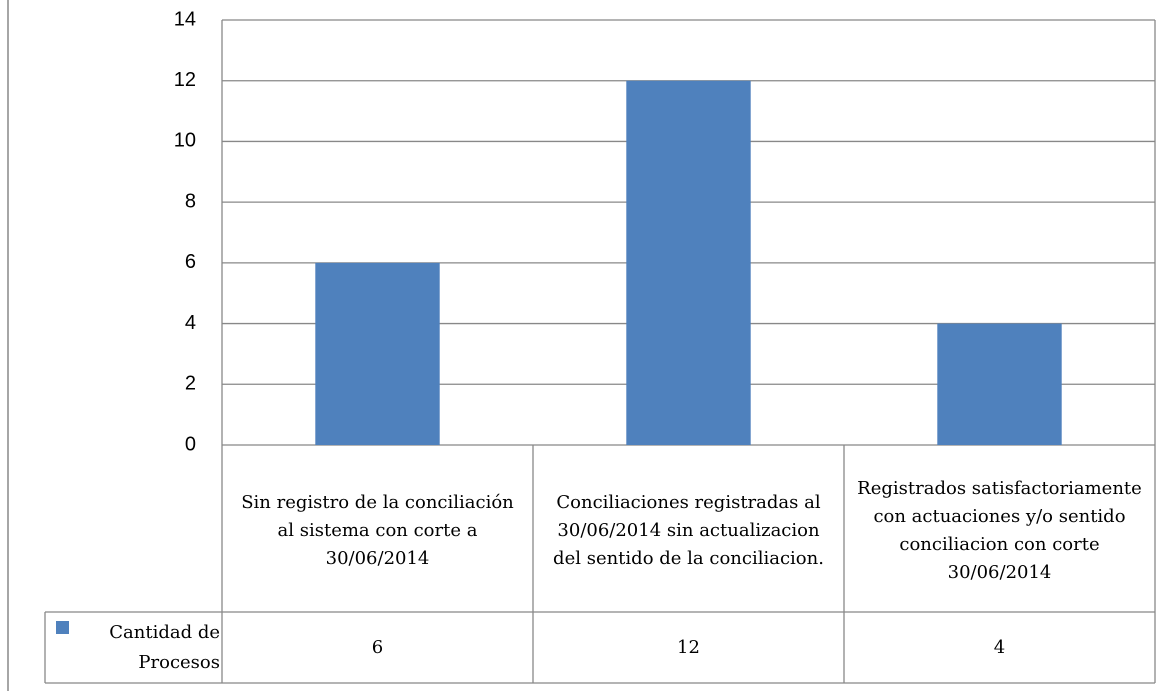 The height and width of the screenshot is (691, 1172). Describe the element at coordinates (190, 201) in the screenshot. I see `y-tick-label: 8` at that location.